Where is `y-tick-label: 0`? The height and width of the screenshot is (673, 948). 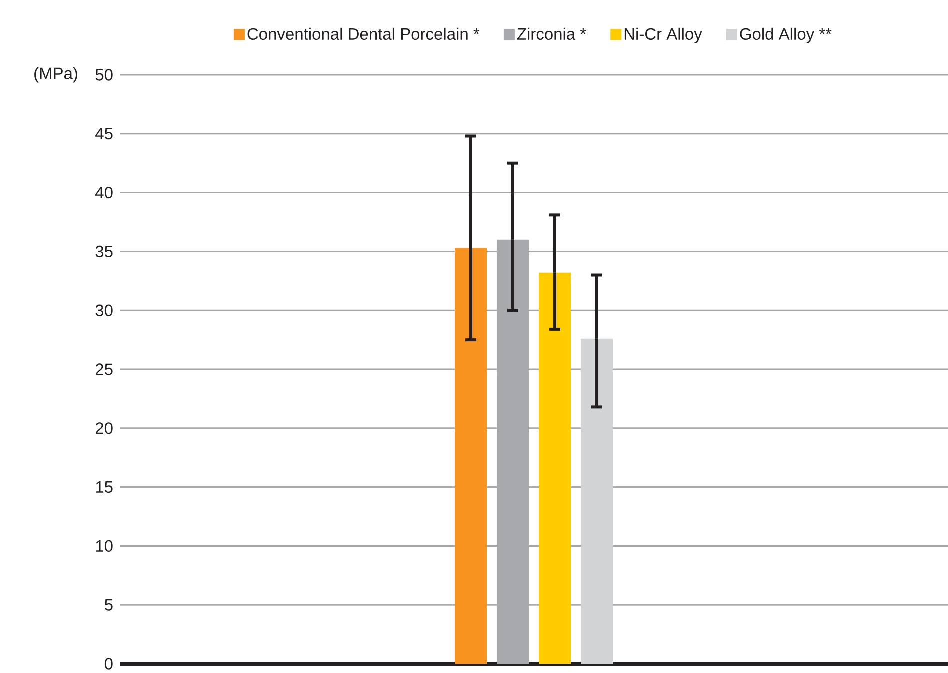 y-tick-label: 0 is located at coordinates (108, 664).